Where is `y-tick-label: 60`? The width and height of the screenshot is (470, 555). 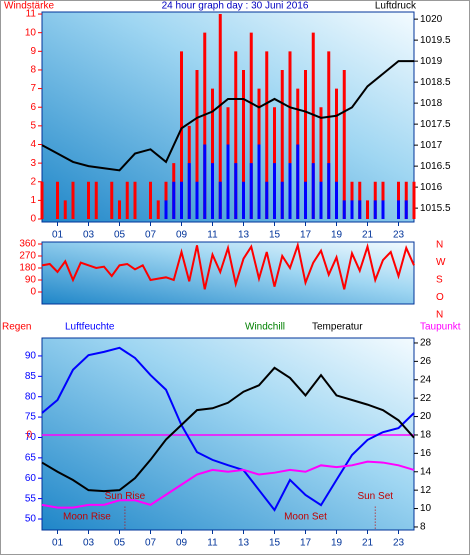
y-tick-label: 60 is located at coordinates (31, 478).